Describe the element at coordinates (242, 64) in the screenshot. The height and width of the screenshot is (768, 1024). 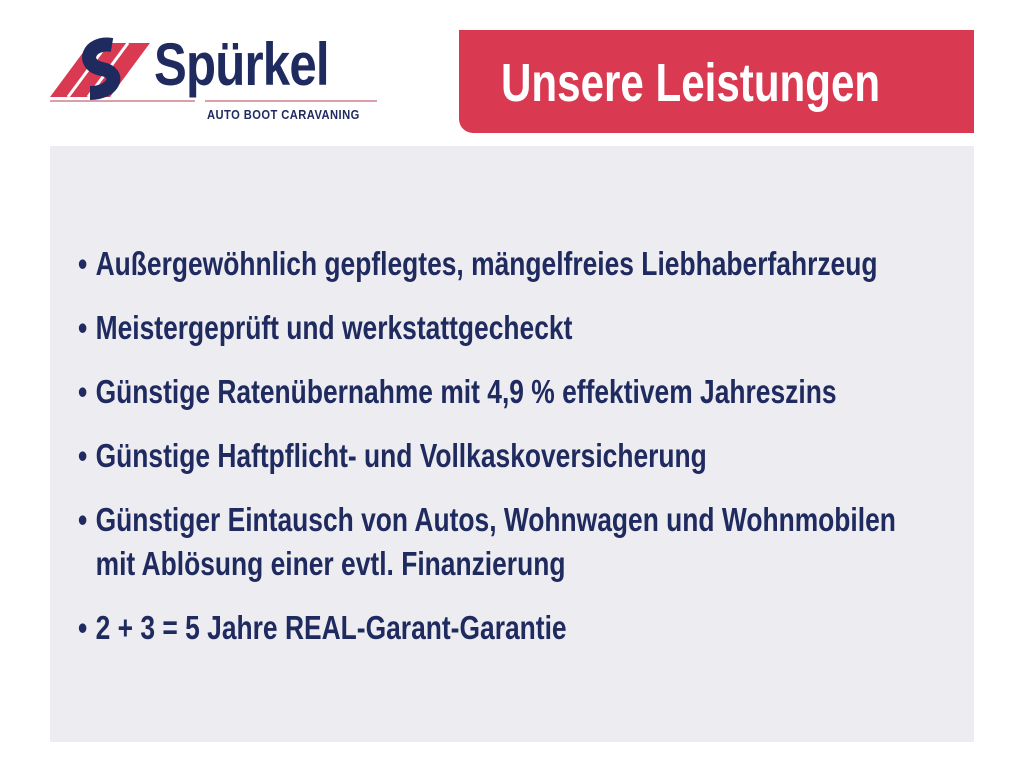
I see `brand-name: Spürkel` at that location.